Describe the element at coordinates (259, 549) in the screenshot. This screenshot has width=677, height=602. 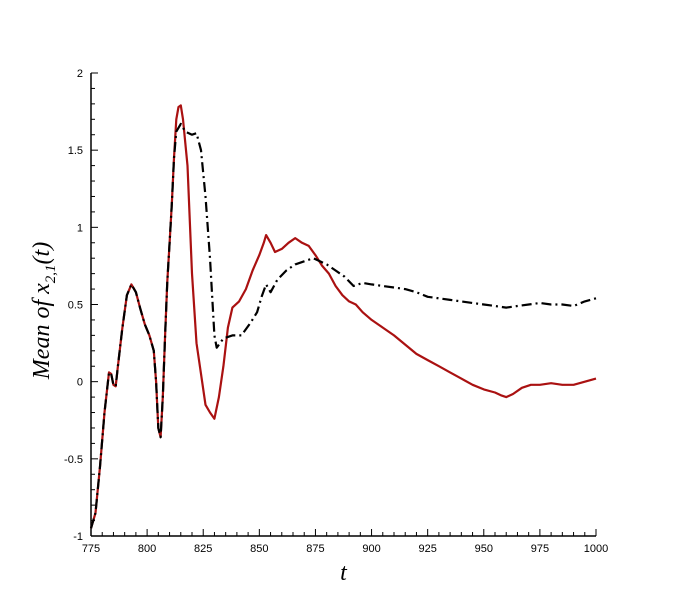
I see `x-tick-label: 850` at that location.